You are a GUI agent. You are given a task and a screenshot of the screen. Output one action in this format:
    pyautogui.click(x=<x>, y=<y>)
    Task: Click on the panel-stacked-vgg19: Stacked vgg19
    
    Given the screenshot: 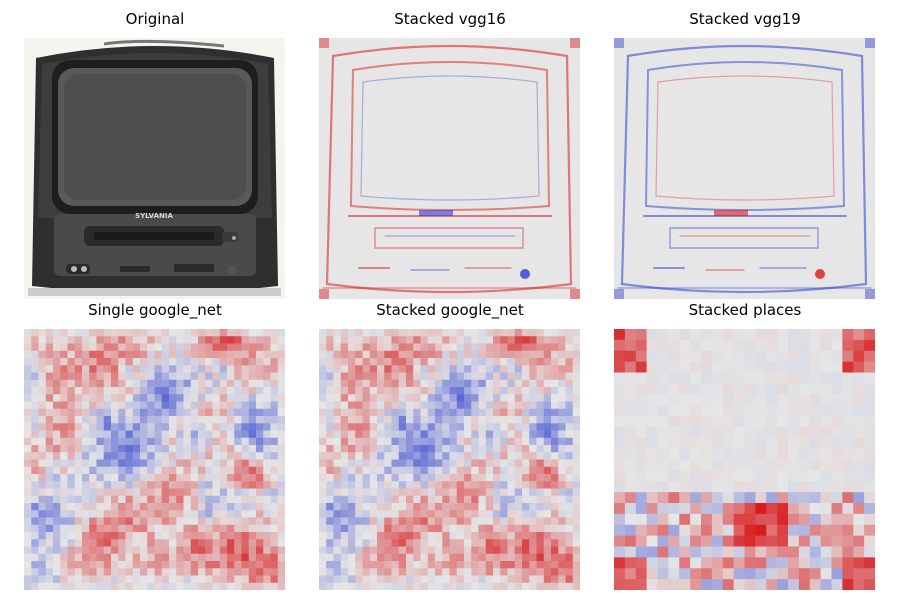 What is the action you would take?
    pyautogui.click(x=745, y=155)
    